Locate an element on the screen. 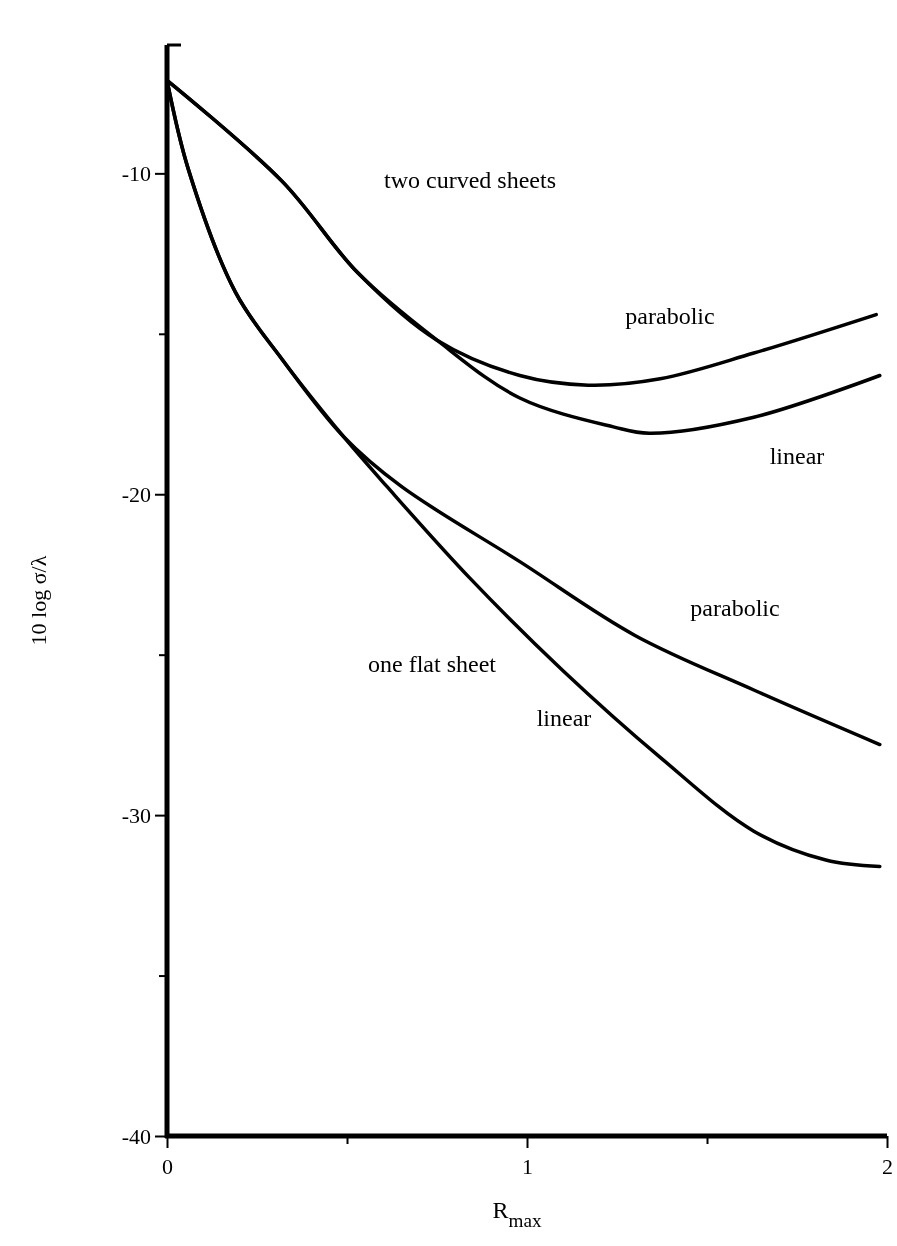 The width and height of the screenshot is (897, 1246). annotation: one flat sheet is located at coordinates (432, 663).